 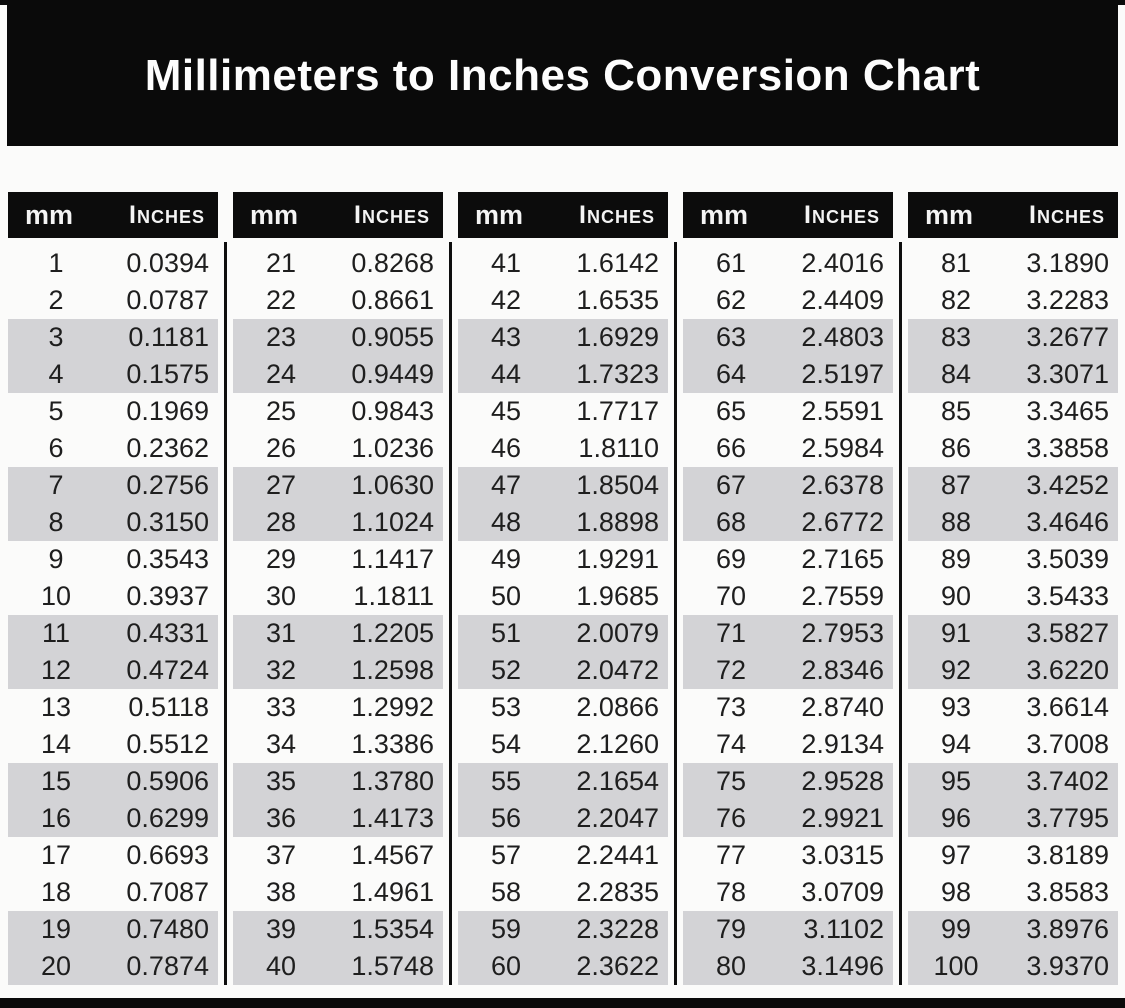 I want to click on table-row: 11 0.4331, so click(x=113, y=633).